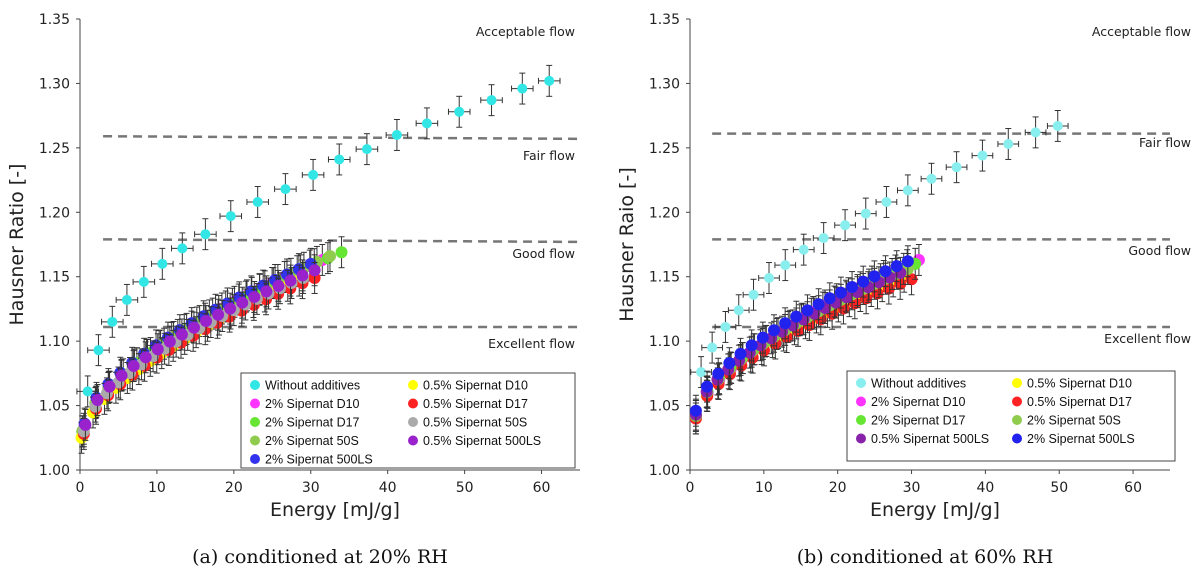  What do you see at coordinates (320, 557) in the screenshot?
I see `figure-caption: (a) conditioned at 20% RH` at bounding box center [320, 557].